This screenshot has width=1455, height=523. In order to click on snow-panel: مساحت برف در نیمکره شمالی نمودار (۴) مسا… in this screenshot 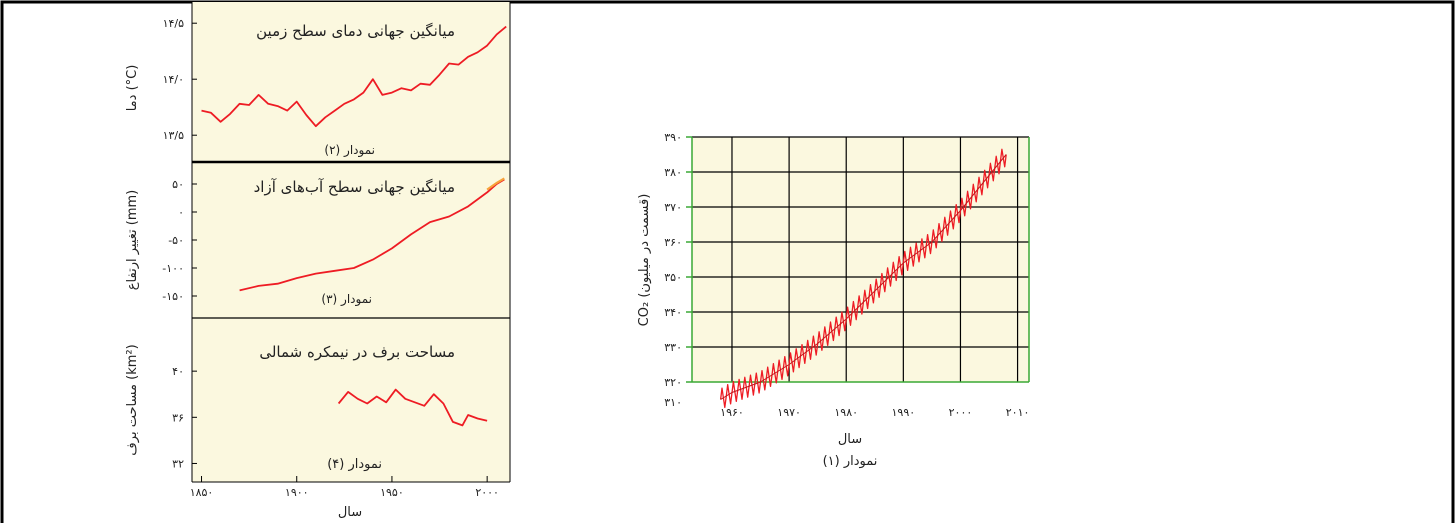, I will do `click(306, 407)`.